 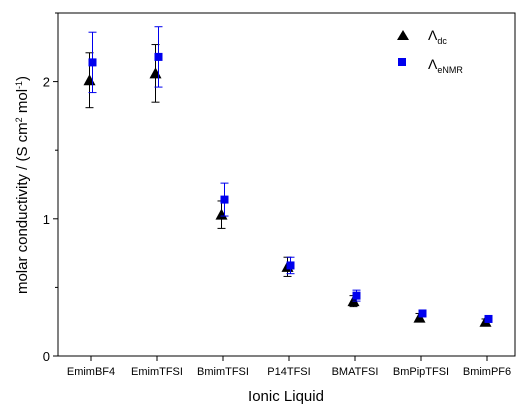 I want to click on y-axis-title-mid: mol, so click(x=22, y=103).